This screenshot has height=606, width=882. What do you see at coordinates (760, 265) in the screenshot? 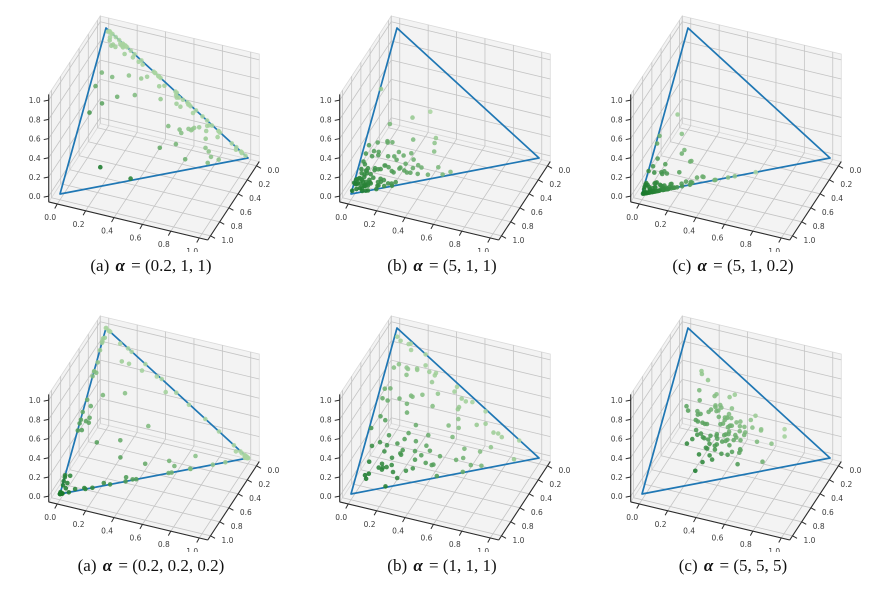
I see `alpha-value: (5, 1, 0.2)` at bounding box center [760, 265].